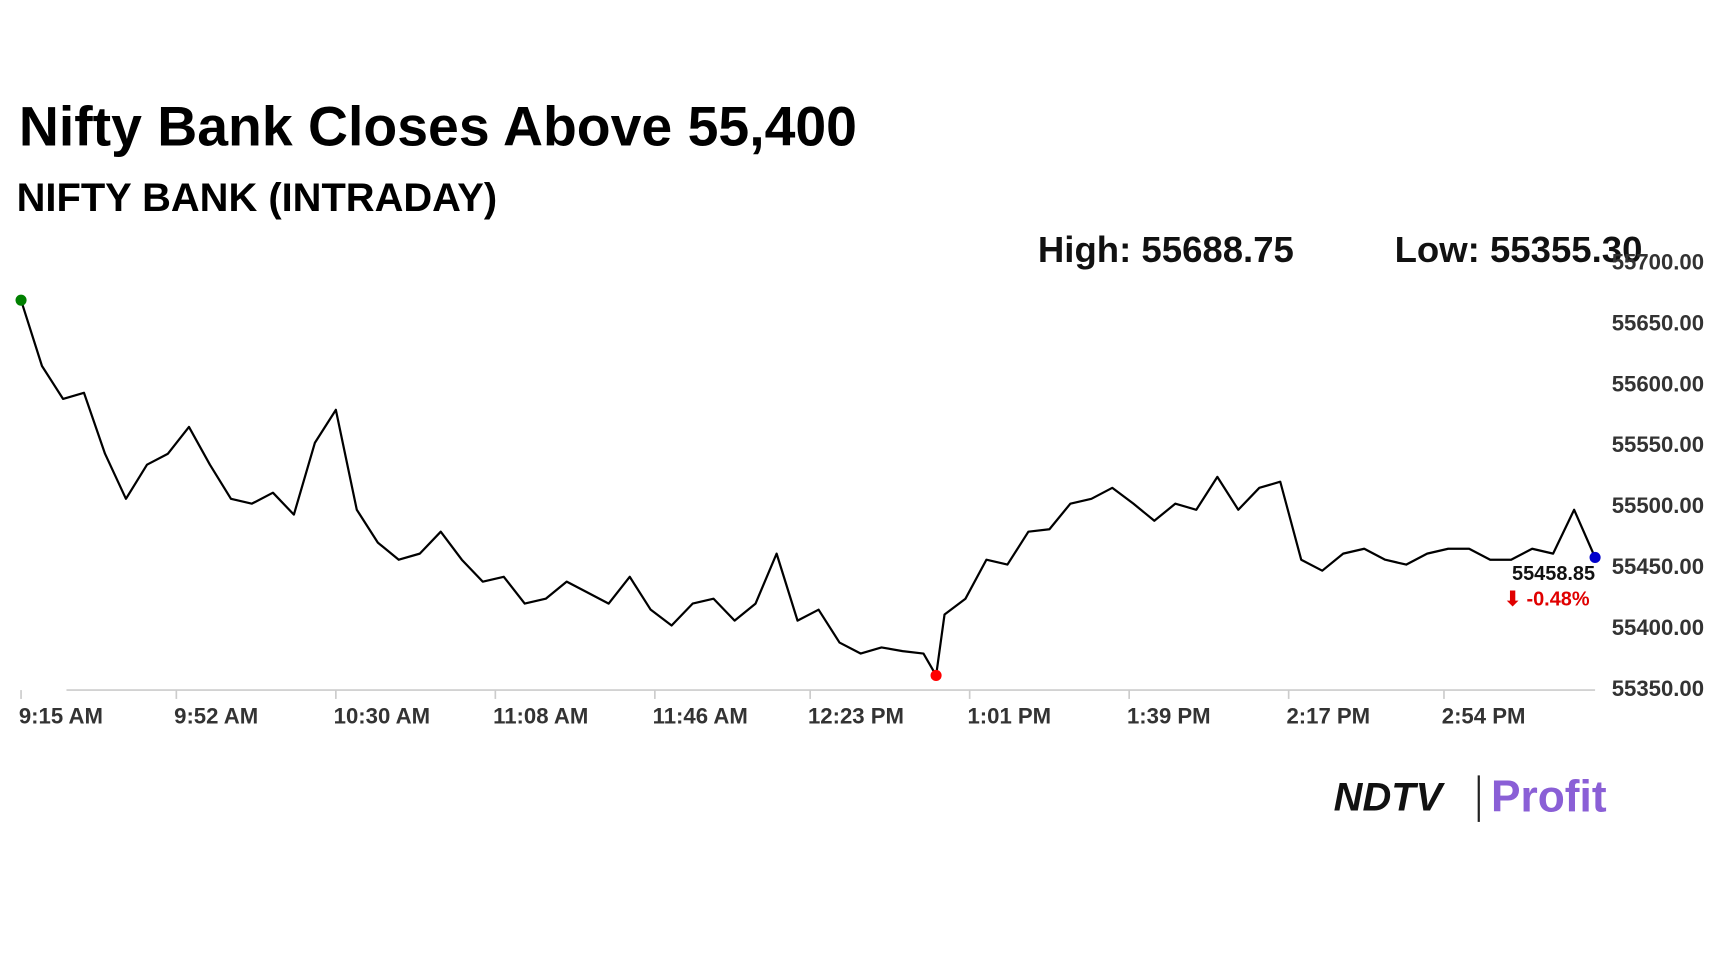 The height and width of the screenshot is (972, 1728). Describe the element at coordinates (382, 716) in the screenshot. I see `x-tick-label: 10:30 AM` at that location.